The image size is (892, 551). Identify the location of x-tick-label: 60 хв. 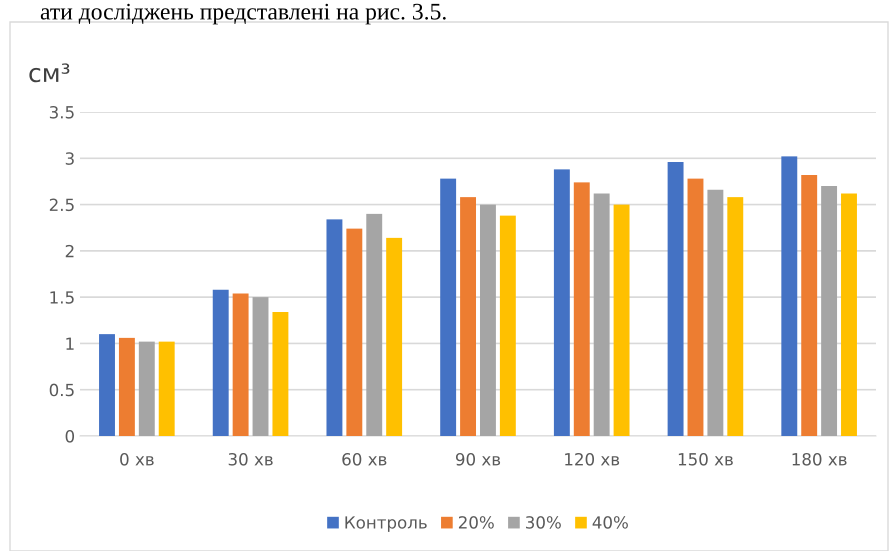
(364, 459).